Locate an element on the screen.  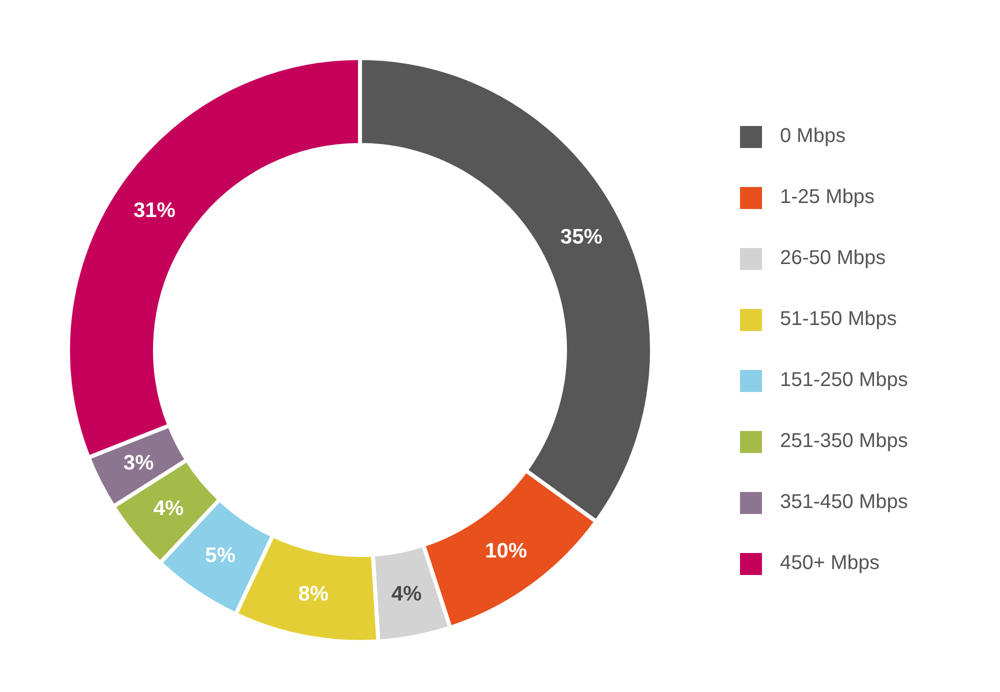
legend-label: 0 Mbps is located at coordinates (813, 136).